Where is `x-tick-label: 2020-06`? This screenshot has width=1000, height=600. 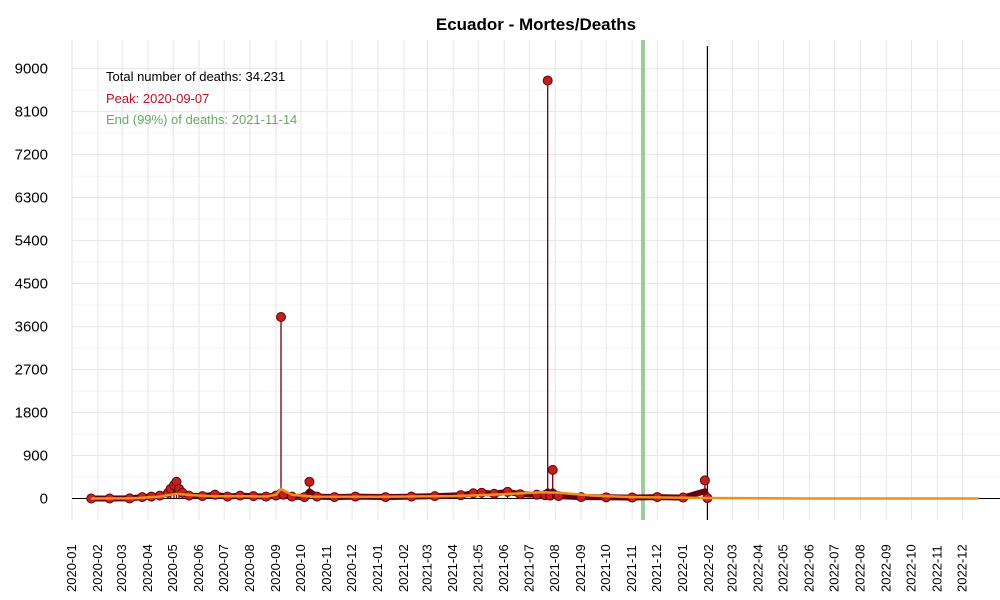
x-tick-label: 2020-06 is located at coordinates (198, 568).